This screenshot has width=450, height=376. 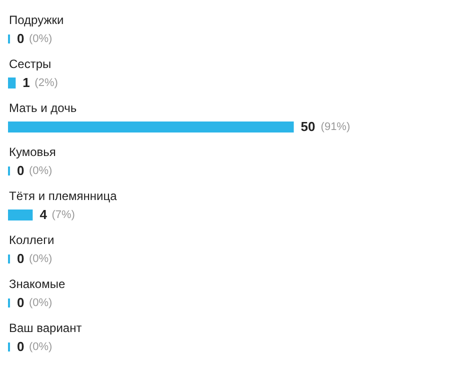 I want to click on y-tick-label: Подружки, so click(x=36, y=20).